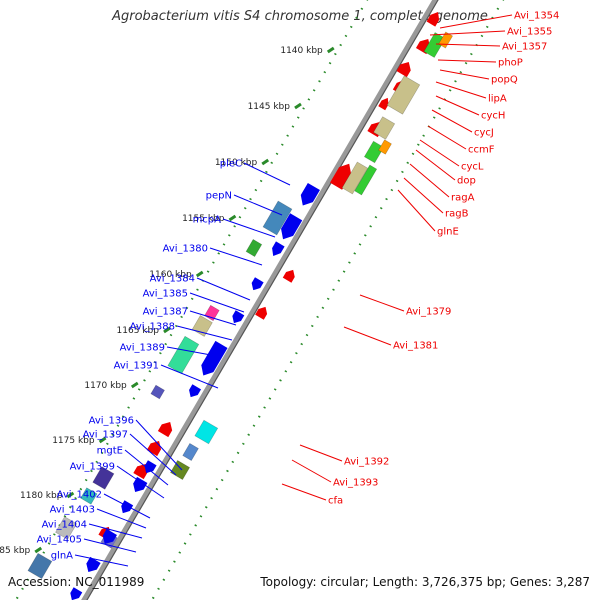  Describe the element at coordinates (59, 540) in the screenshot. I see `gene-label-forward: Avi_1405` at that location.